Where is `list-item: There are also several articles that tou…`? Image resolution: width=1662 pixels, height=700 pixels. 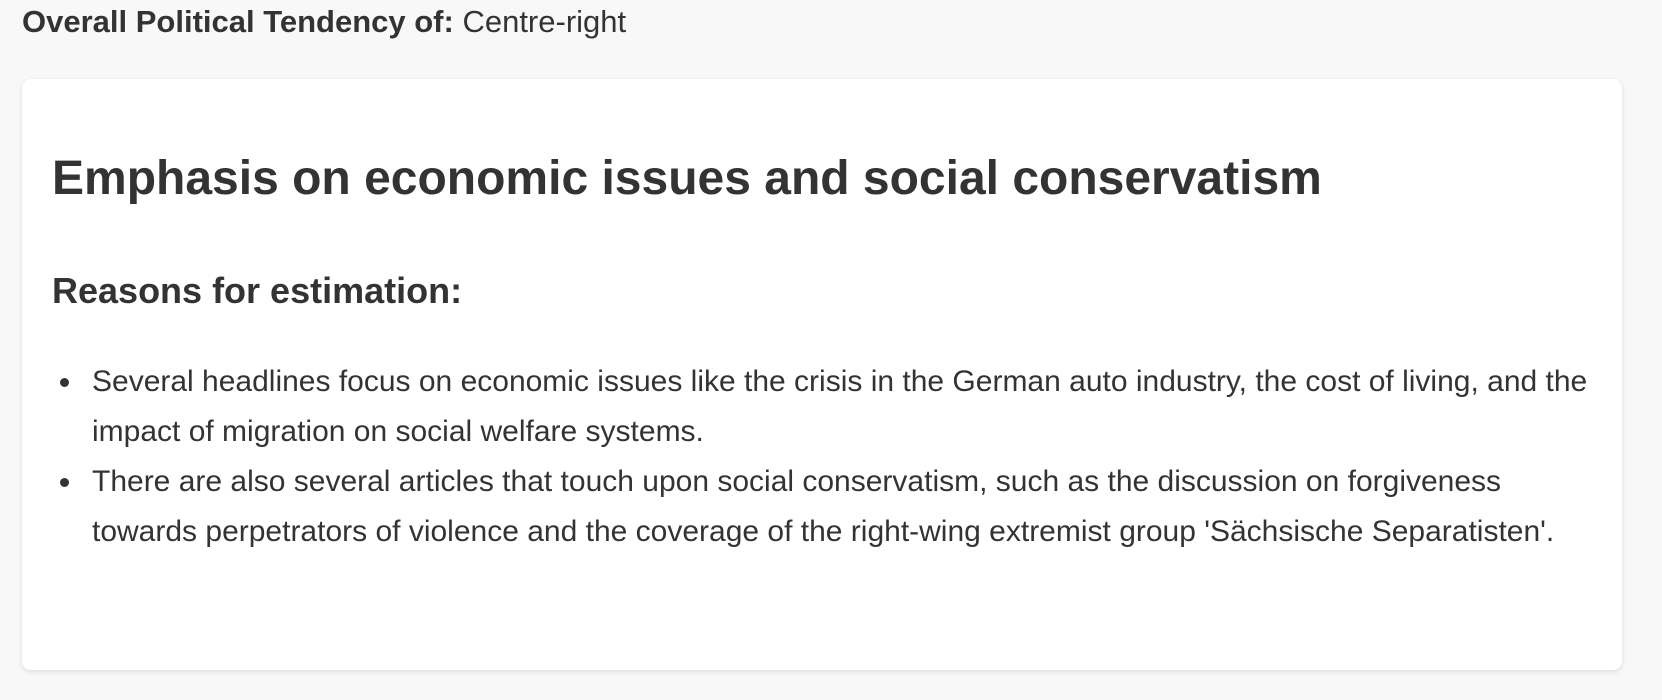 list-item: There are also several articles that tou… is located at coordinates (822, 507).